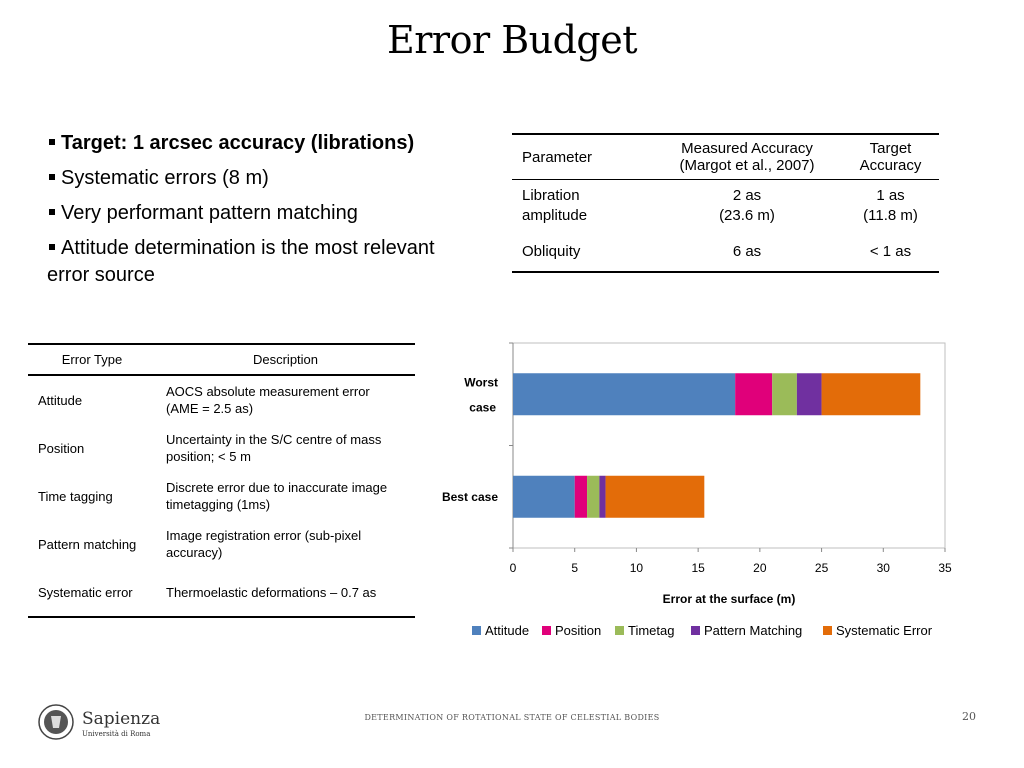 The height and width of the screenshot is (768, 1024). I want to click on x-tick-label: 15, so click(698, 568).